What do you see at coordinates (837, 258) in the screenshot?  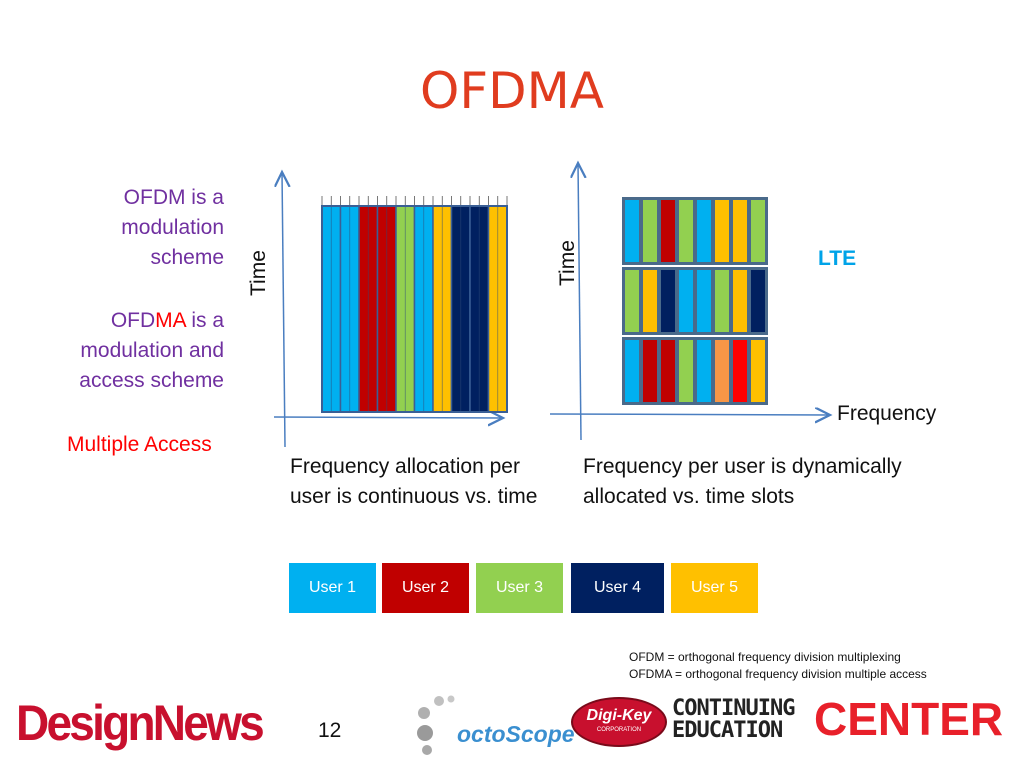 I see `lte-label: LTE` at bounding box center [837, 258].